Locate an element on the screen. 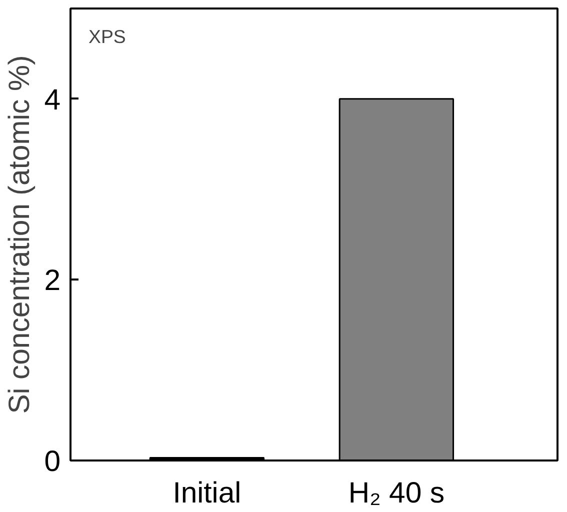  y-tick-label: 4 is located at coordinates (52, 99).